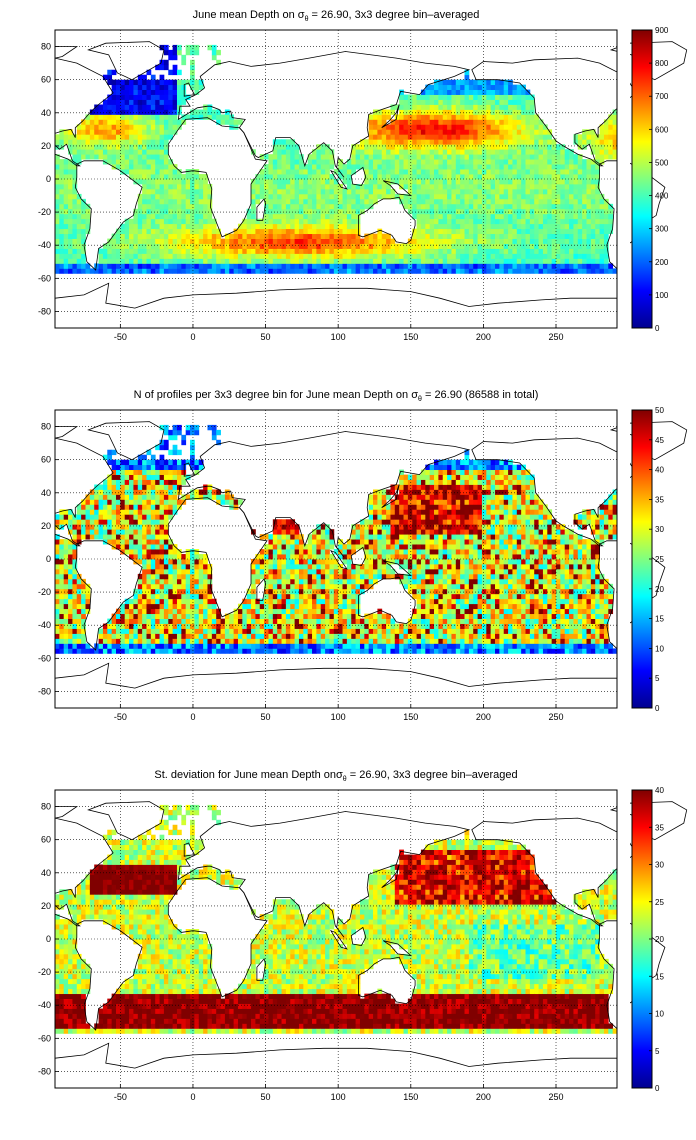  What do you see at coordinates (44, 311) in the screenshot?
I see `y-tick-label: -80` at bounding box center [44, 311].